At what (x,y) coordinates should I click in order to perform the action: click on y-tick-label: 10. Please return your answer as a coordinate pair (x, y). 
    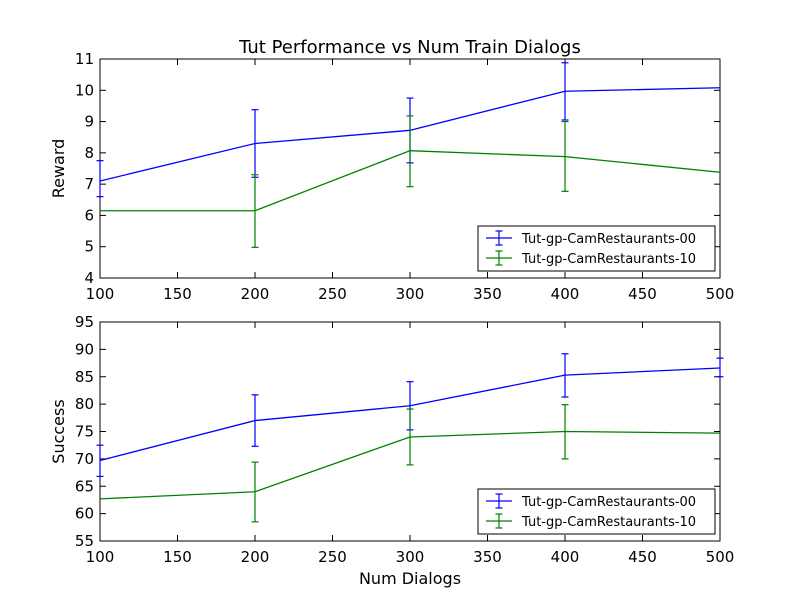
    Looking at the image, I should click on (84, 90).